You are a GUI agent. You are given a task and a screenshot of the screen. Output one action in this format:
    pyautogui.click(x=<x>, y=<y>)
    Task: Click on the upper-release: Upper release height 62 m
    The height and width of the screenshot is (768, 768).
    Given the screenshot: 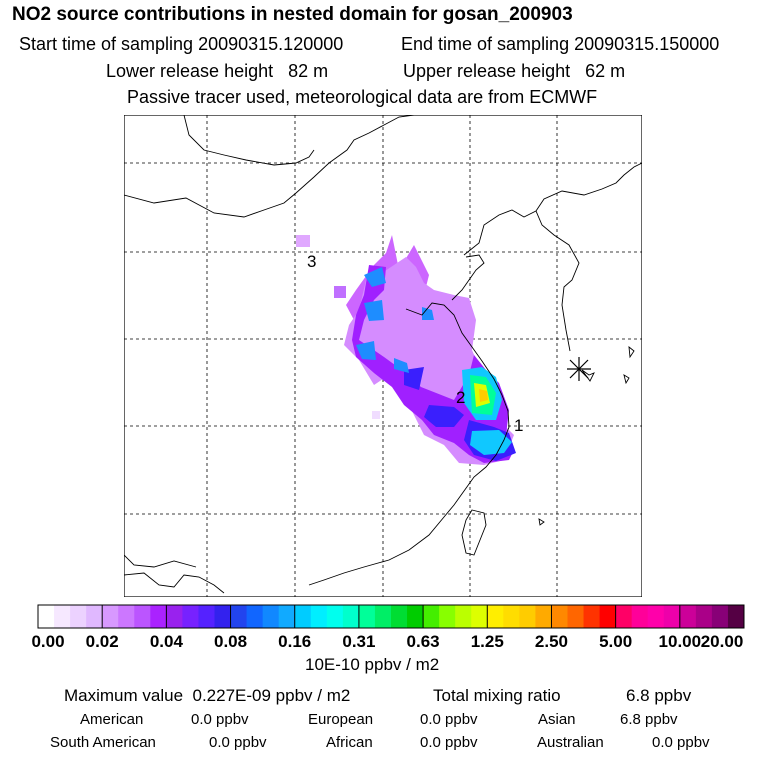 What is the action you would take?
    pyautogui.click(x=514, y=71)
    